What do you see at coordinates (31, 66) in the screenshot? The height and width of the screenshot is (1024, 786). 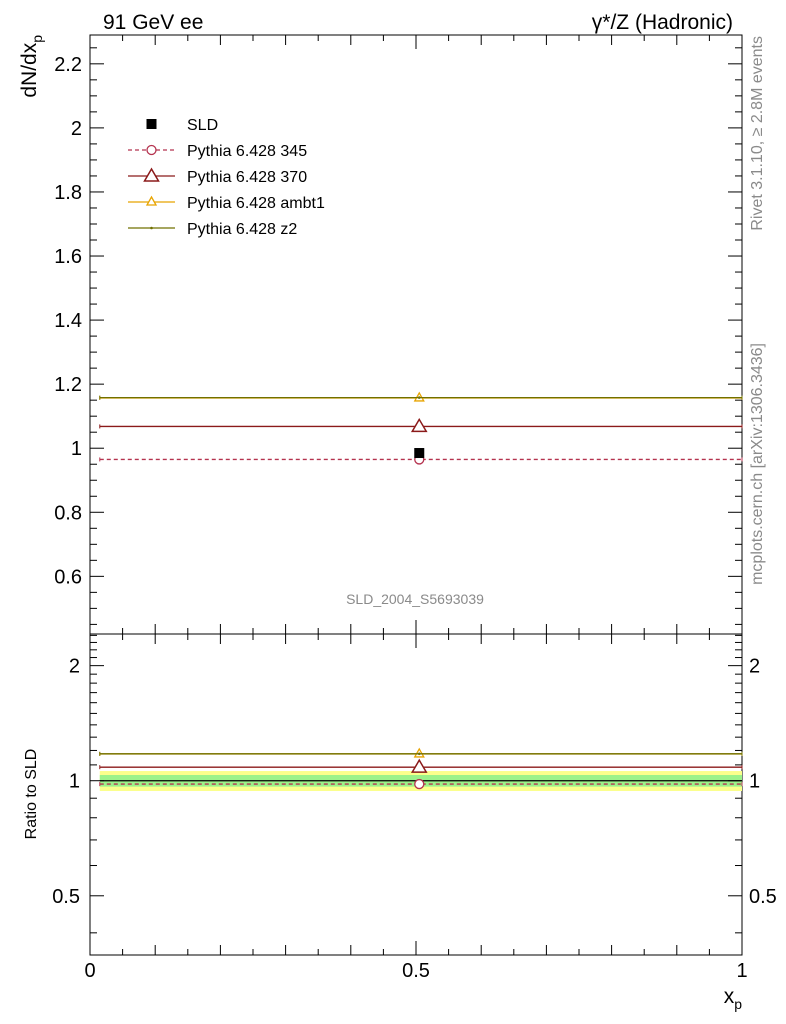 I see `main-y-axis-label: dN/dxp` at bounding box center [31, 66].